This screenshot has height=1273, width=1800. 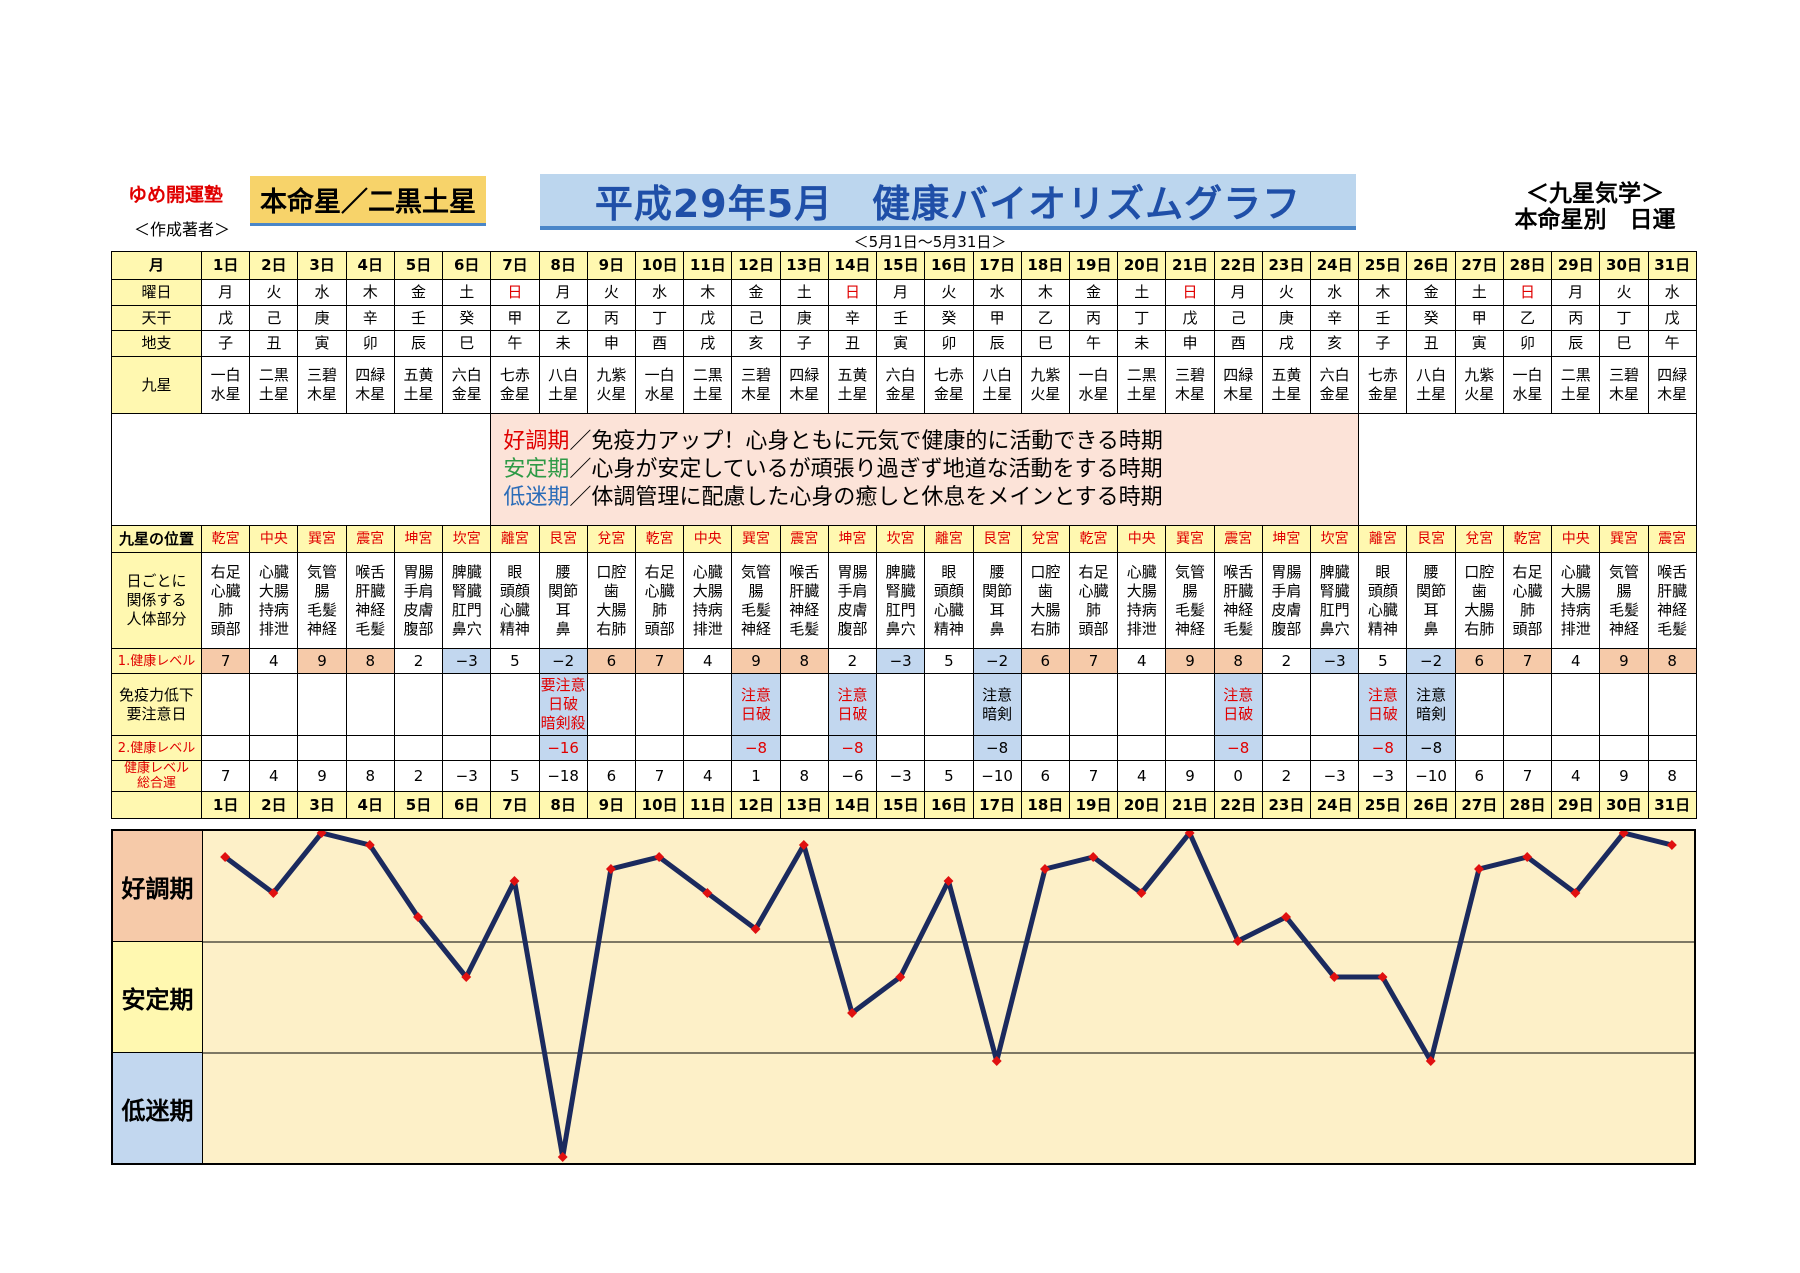 What do you see at coordinates (804, 292) in the screenshot?
I see `weekday-cell: 土` at bounding box center [804, 292].